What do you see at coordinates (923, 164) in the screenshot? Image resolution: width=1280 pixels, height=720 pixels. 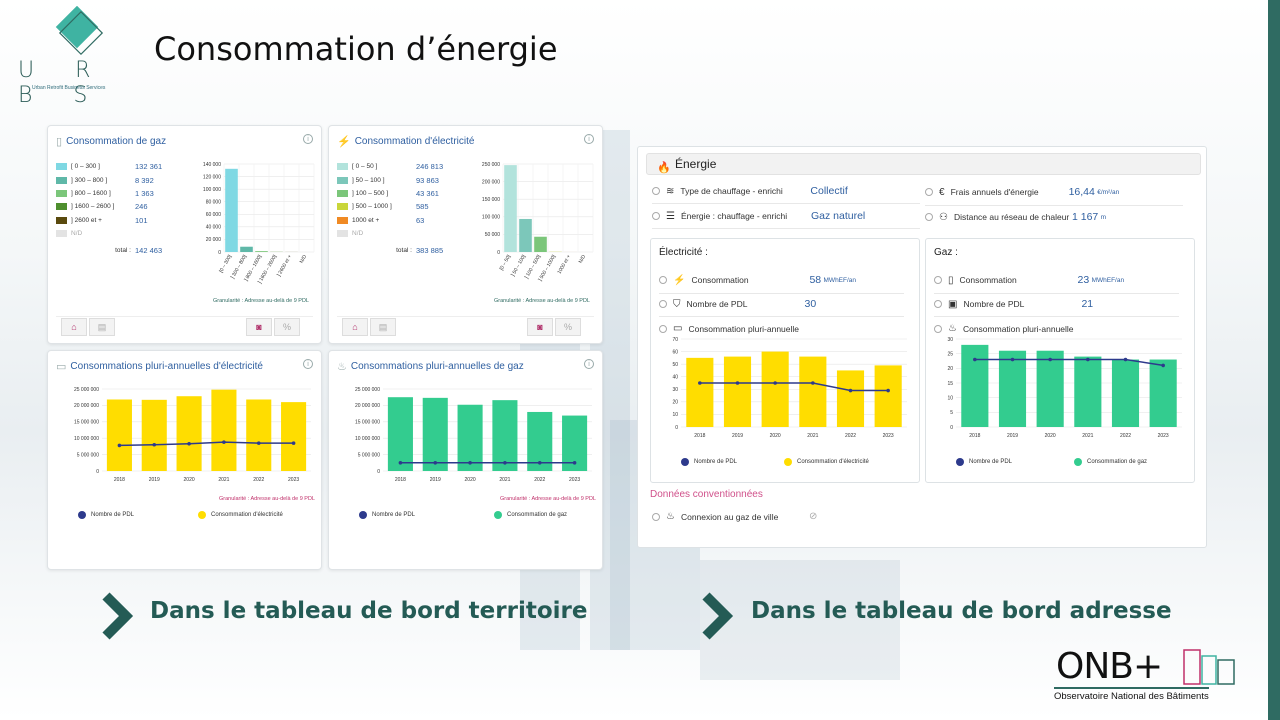 I see `energy-section-header: 🔥 Énergie` at bounding box center [923, 164].